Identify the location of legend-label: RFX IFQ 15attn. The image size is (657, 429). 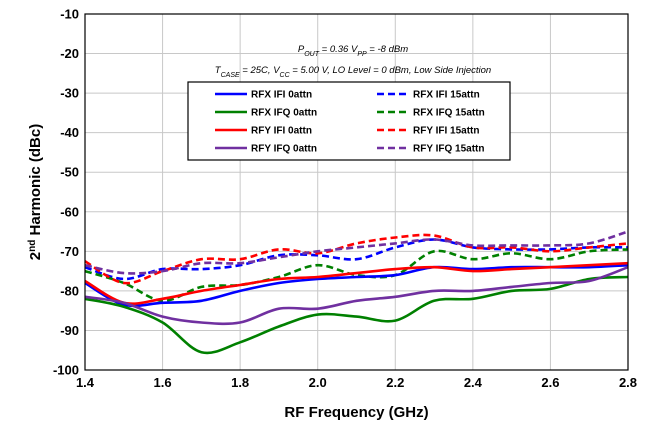
(449, 113).